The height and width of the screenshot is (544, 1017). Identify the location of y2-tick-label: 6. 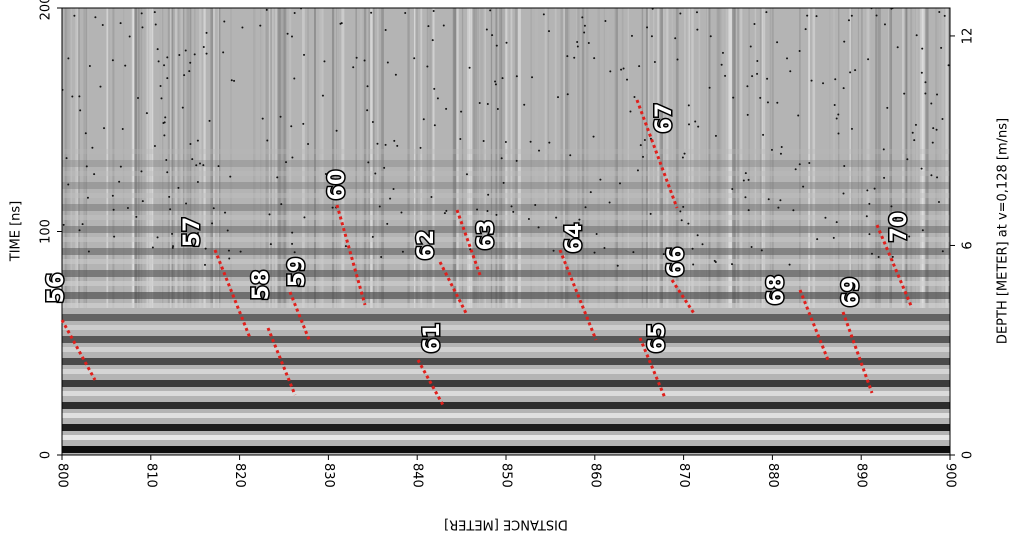
(968, 245).